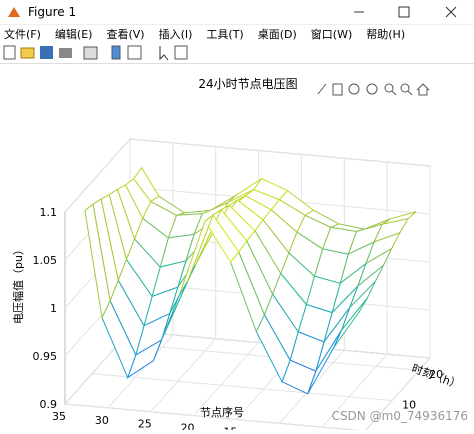 The image size is (474, 434). Describe the element at coordinates (145, 424) in the screenshot. I see `x-tick-label: 25` at that location.